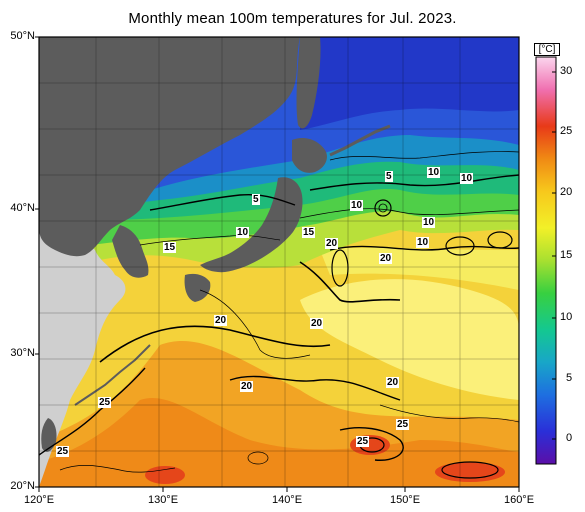 Image resolution: width=585 pixels, height=512 pixels. I want to click on lat-label-50n: 50°N, so click(22, 36).